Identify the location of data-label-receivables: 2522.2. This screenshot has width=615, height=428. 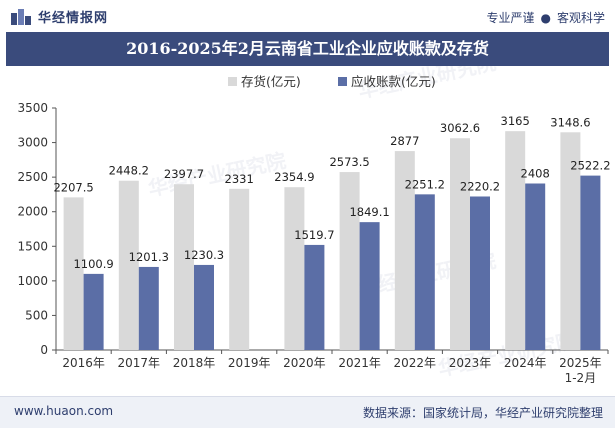
(590, 166).